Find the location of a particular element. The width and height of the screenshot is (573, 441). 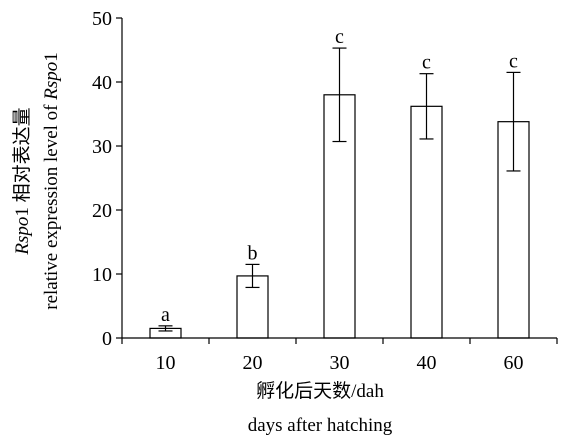

y-axis-label-en: relative expression level of Rspo1 is located at coordinates (51, 180).